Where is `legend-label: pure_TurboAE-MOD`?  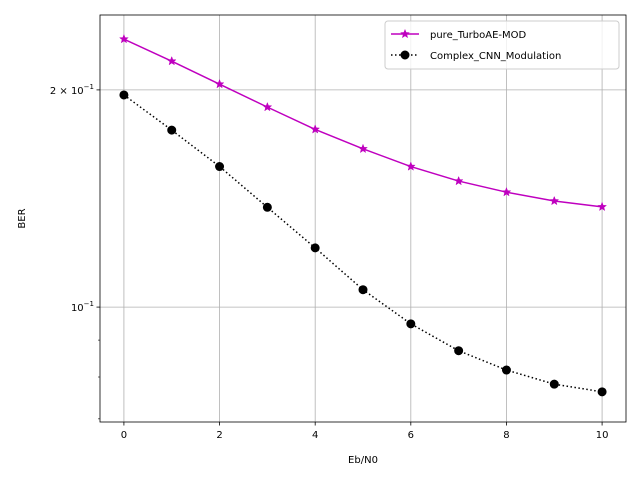 legend-label: pure_TurboAE-MOD is located at coordinates (478, 35).